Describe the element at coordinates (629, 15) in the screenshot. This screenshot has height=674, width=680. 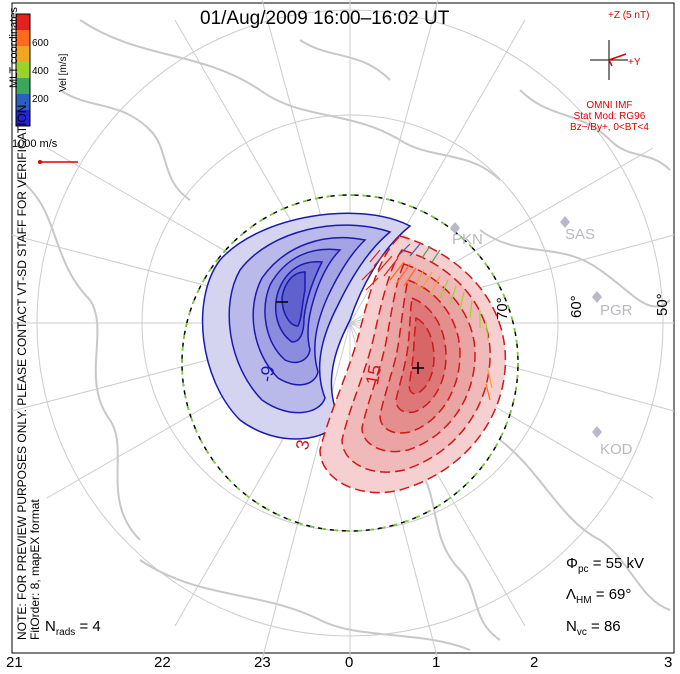
I see `imf-bz-label: +Z (5 nT)` at that location.